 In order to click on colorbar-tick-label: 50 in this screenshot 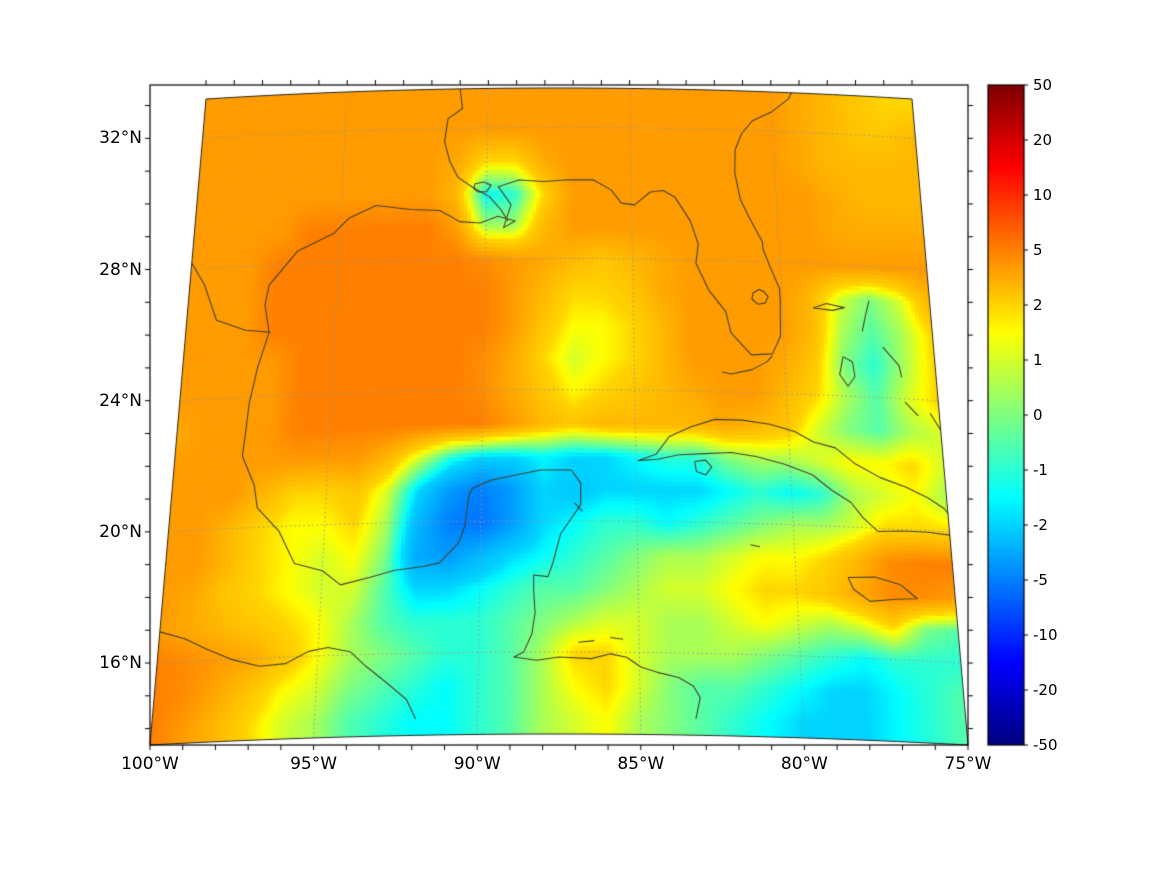, I will do `click(1043, 85)`.